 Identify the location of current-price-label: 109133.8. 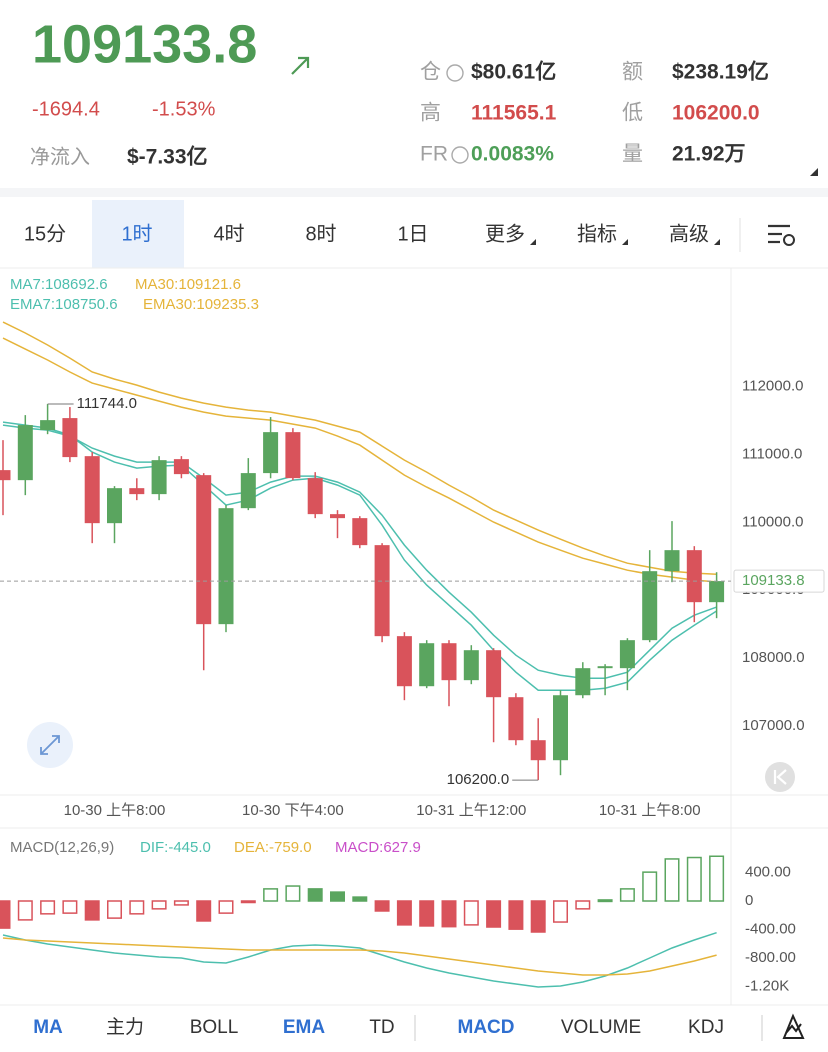
(773, 580).